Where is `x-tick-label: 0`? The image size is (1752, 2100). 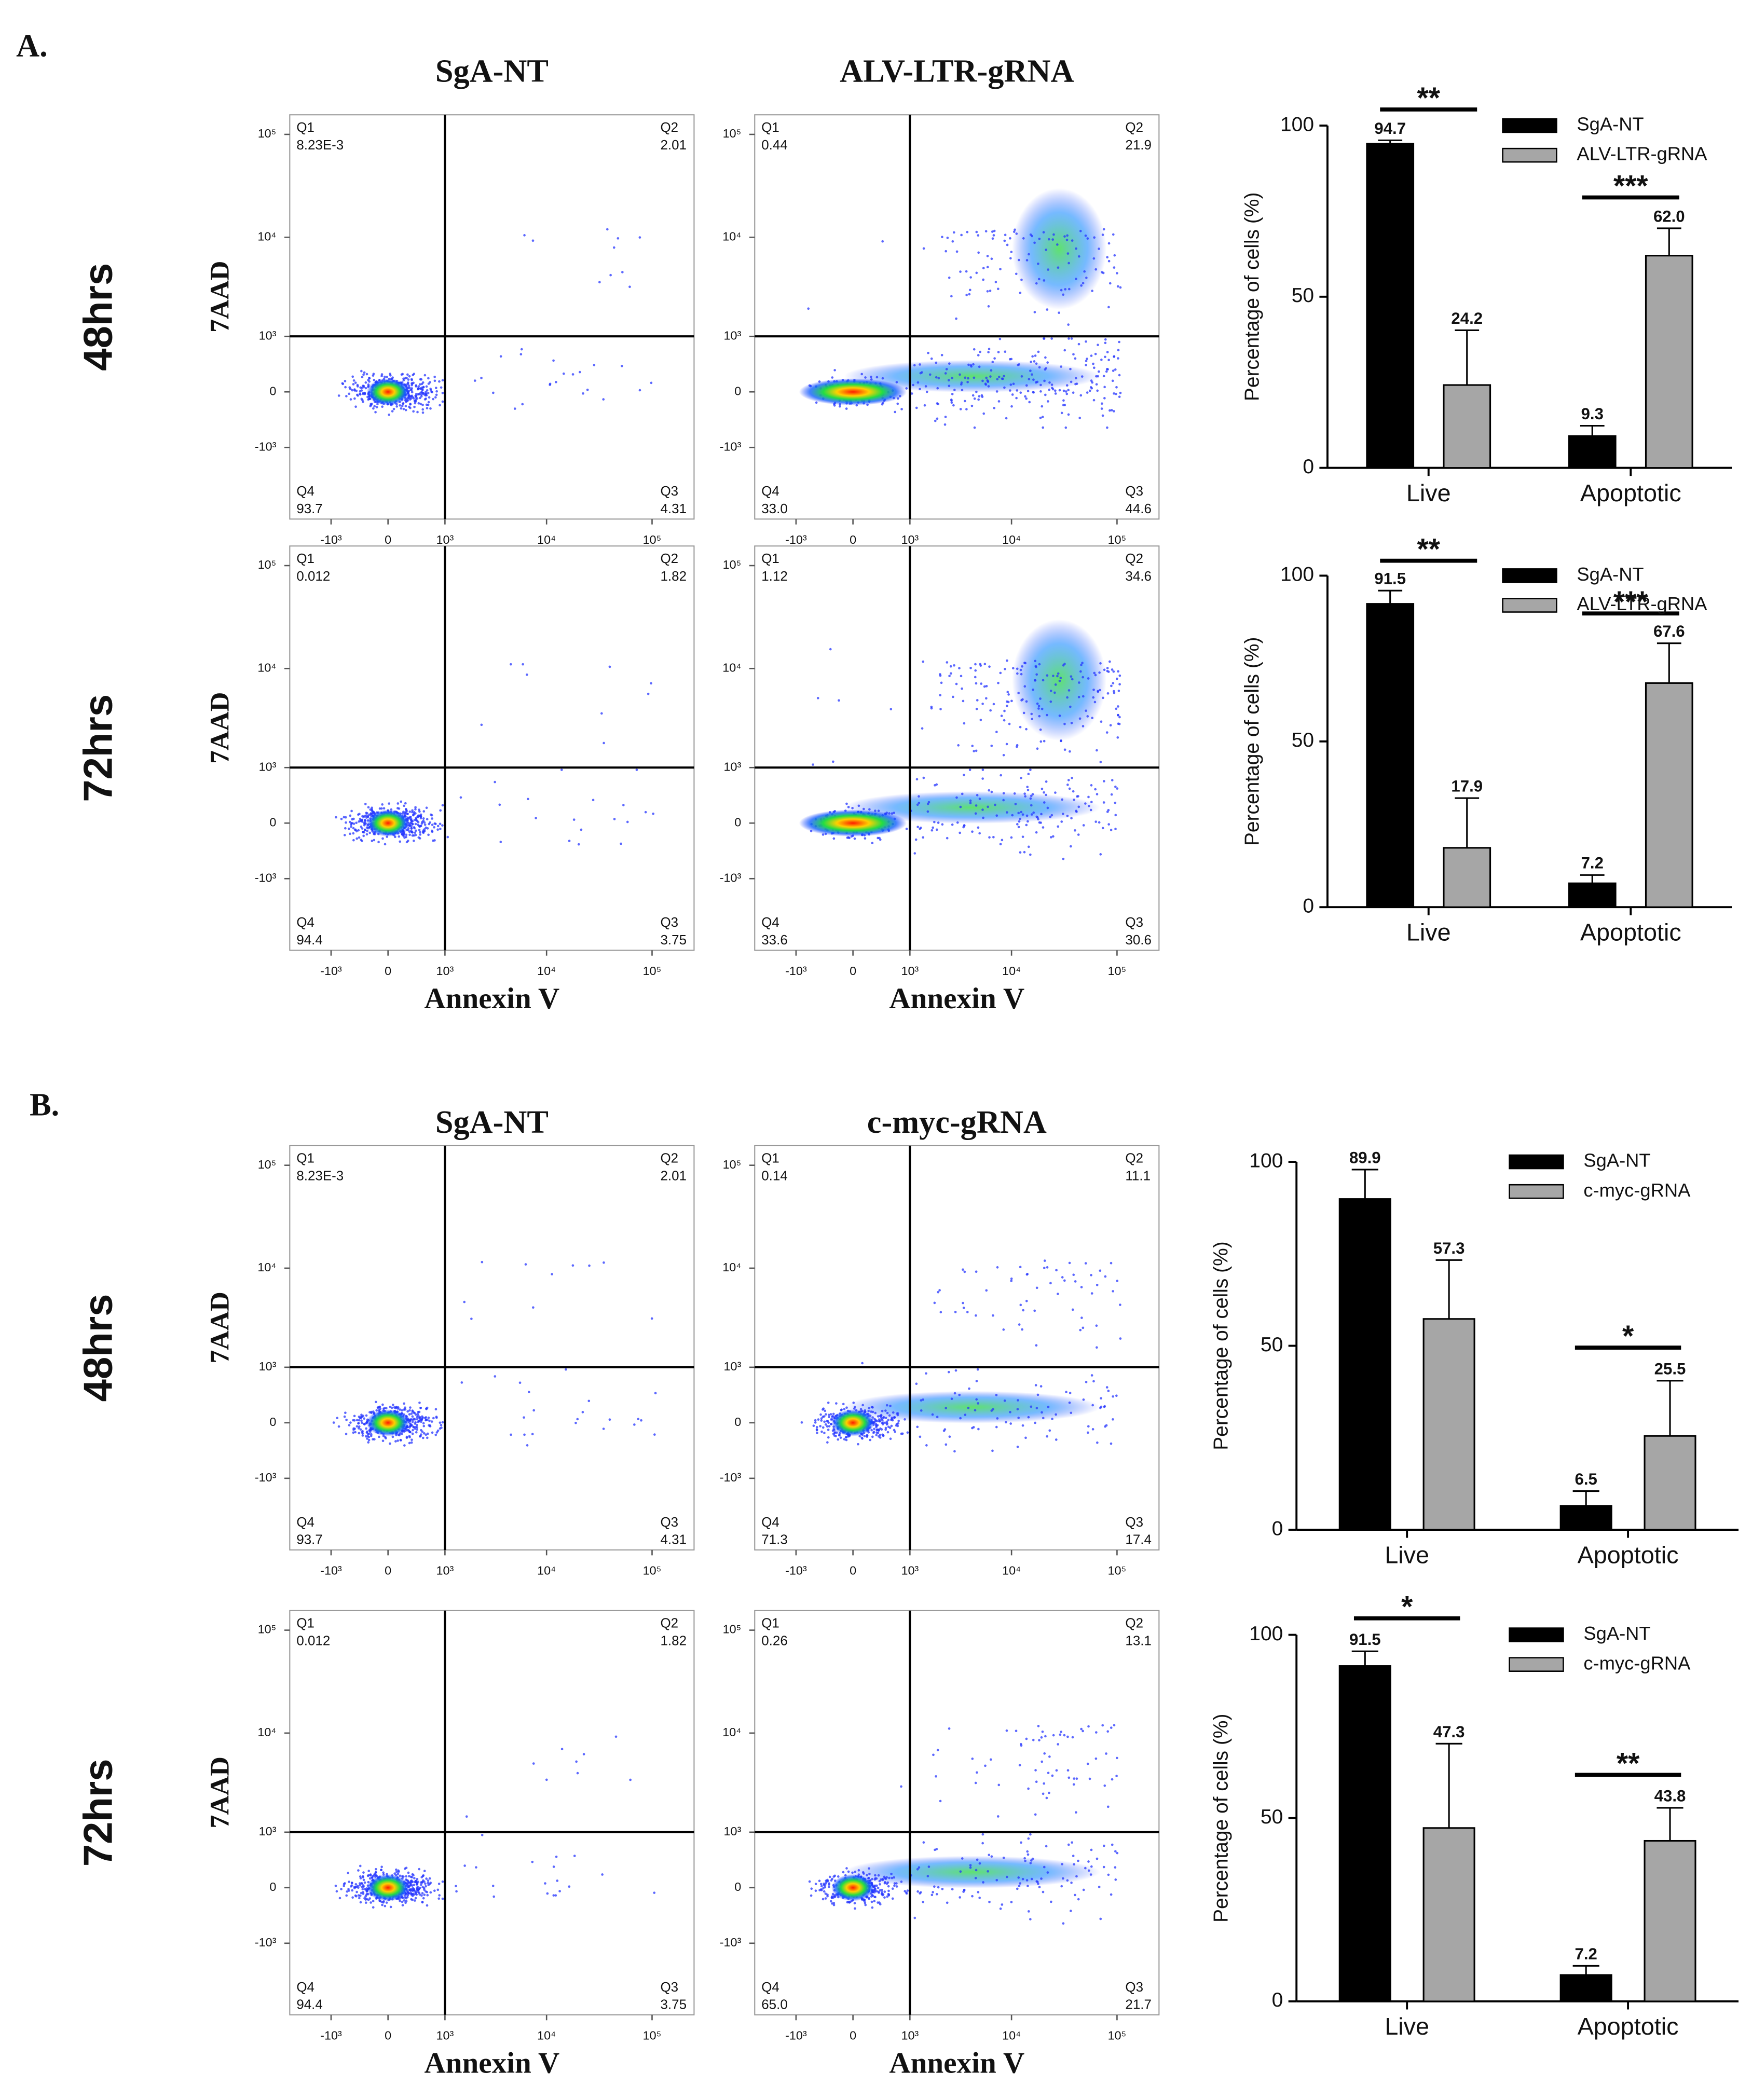 x-tick-label: 0 is located at coordinates (853, 2035).